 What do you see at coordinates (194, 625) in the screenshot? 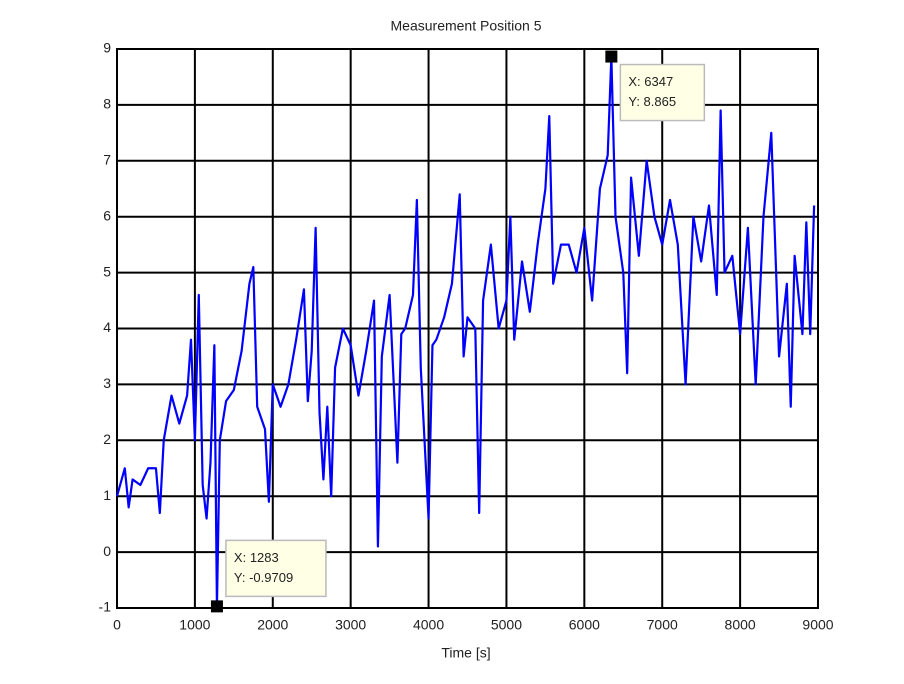
I see `x-tick-label: 1000` at bounding box center [194, 625].